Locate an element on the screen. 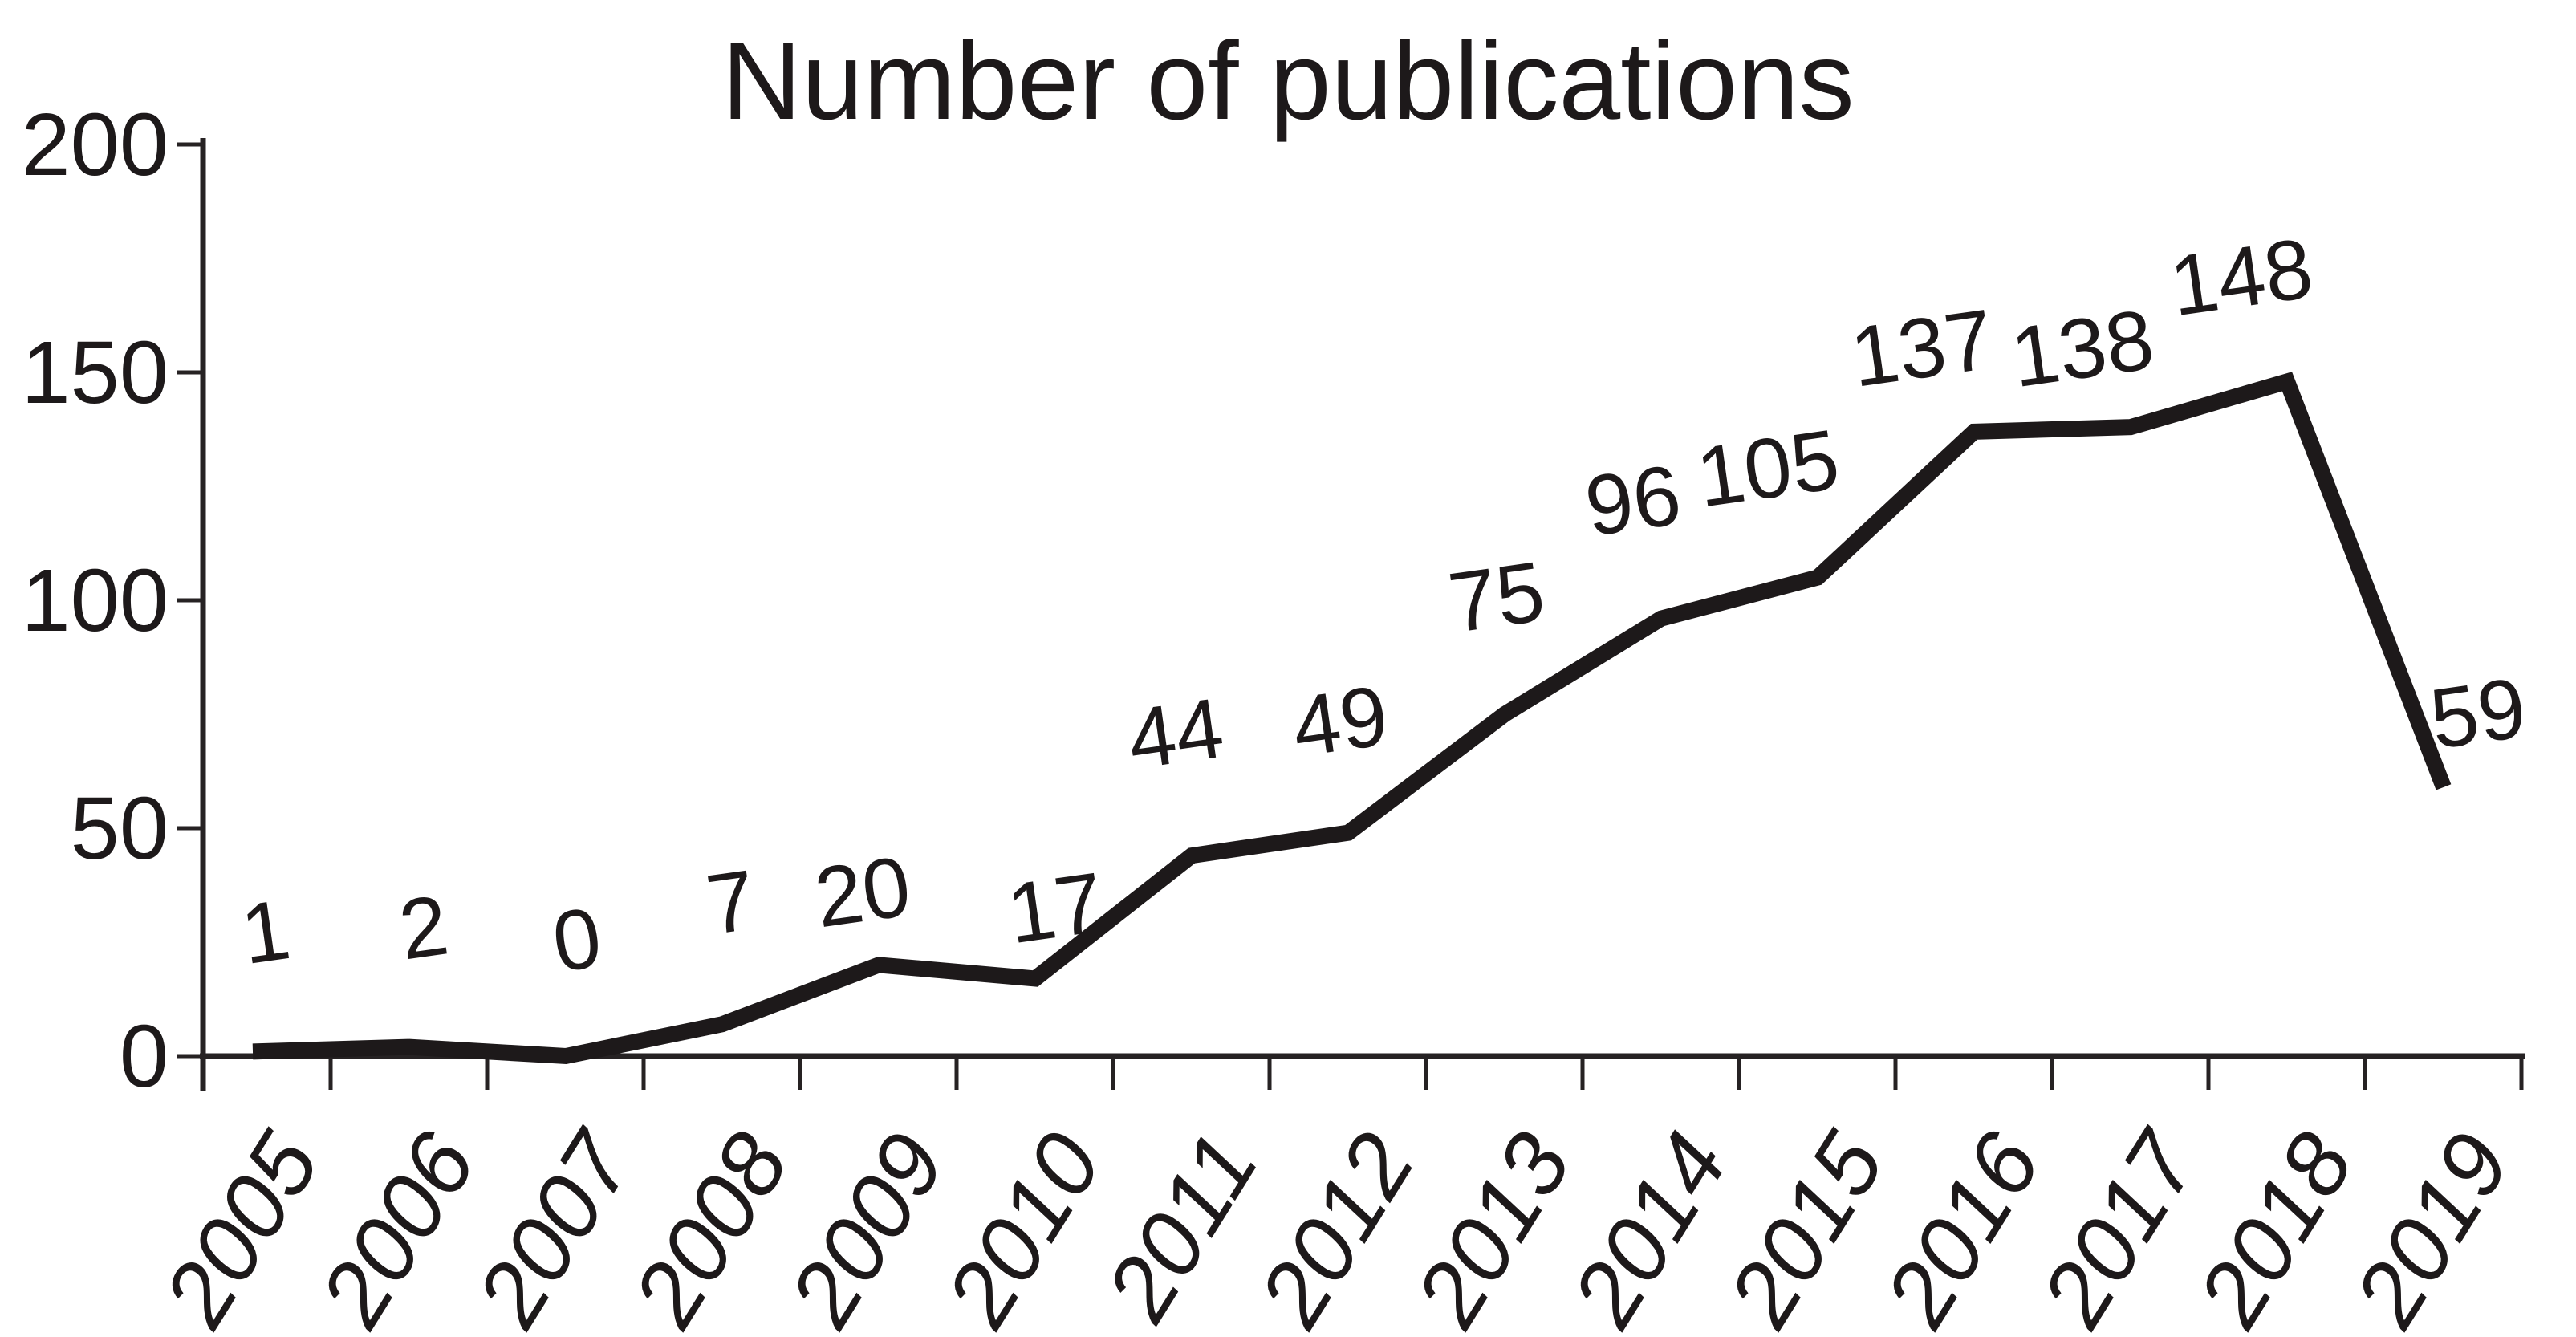 The image size is (2576, 1337). x-year-label: 2018 is located at coordinates (2276, 1227).